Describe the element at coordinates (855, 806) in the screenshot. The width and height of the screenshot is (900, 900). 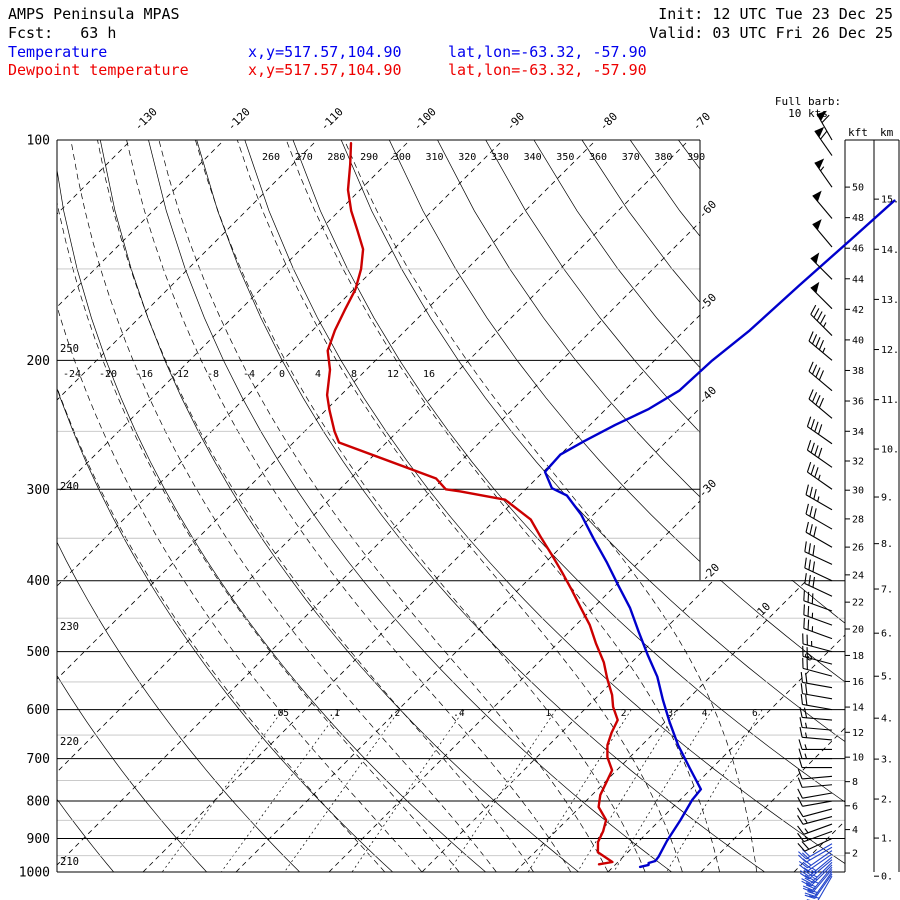
I see `kft-tick-label: 6` at that location.